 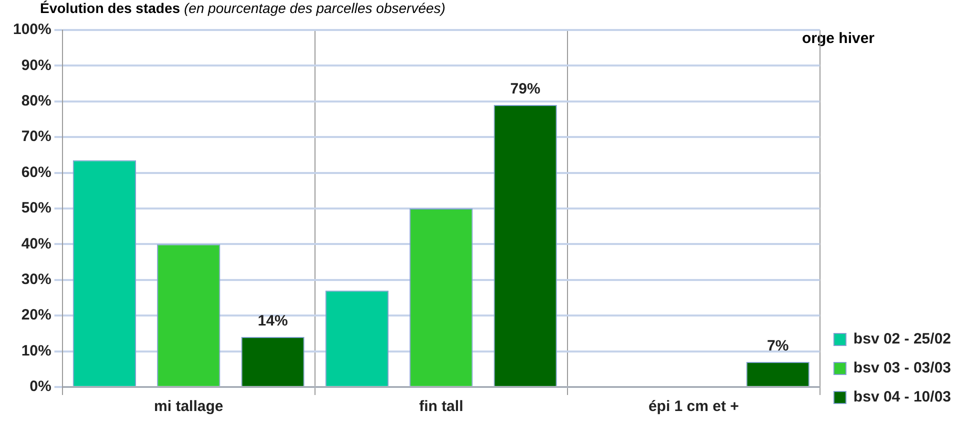 I want to click on y-tick-label: 0%, so click(x=41, y=387).